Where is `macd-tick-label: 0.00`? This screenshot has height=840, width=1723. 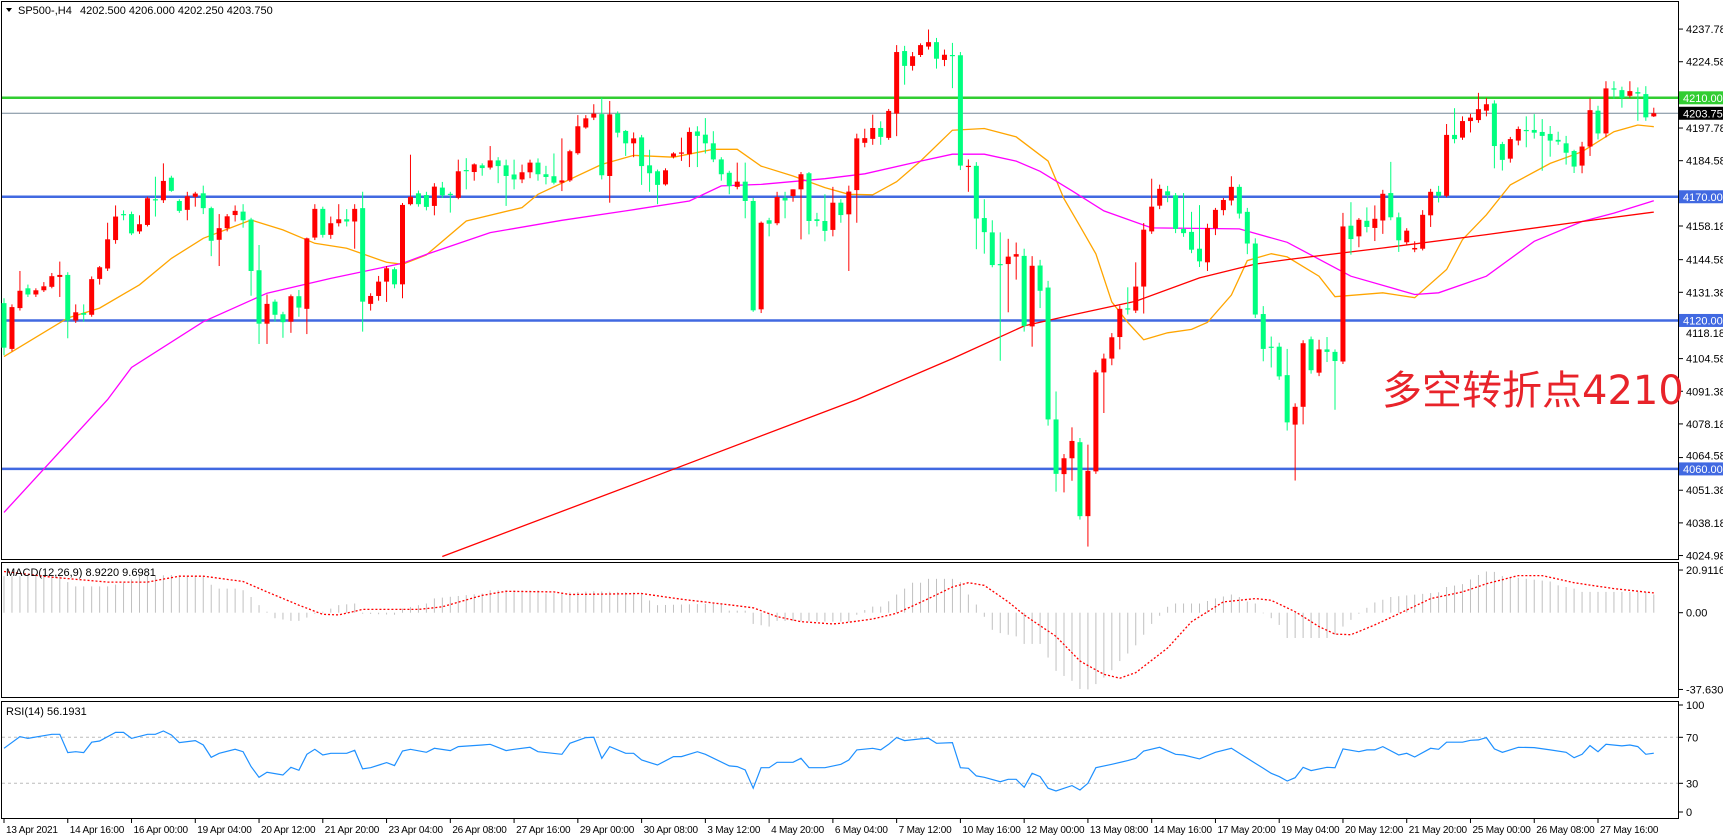 macd-tick-label: 0.00 is located at coordinates (1696, 614).